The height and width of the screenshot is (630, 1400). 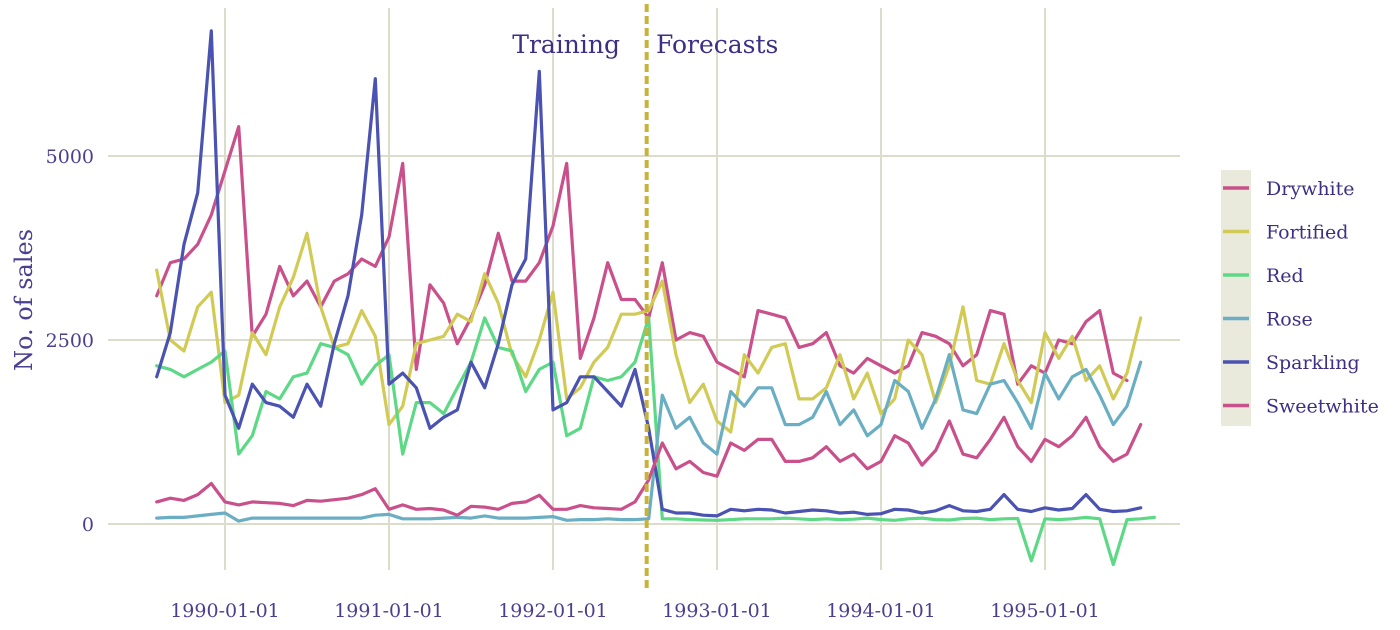 I want to click on y-tick-label: 2500, so click(x=70, y=341).